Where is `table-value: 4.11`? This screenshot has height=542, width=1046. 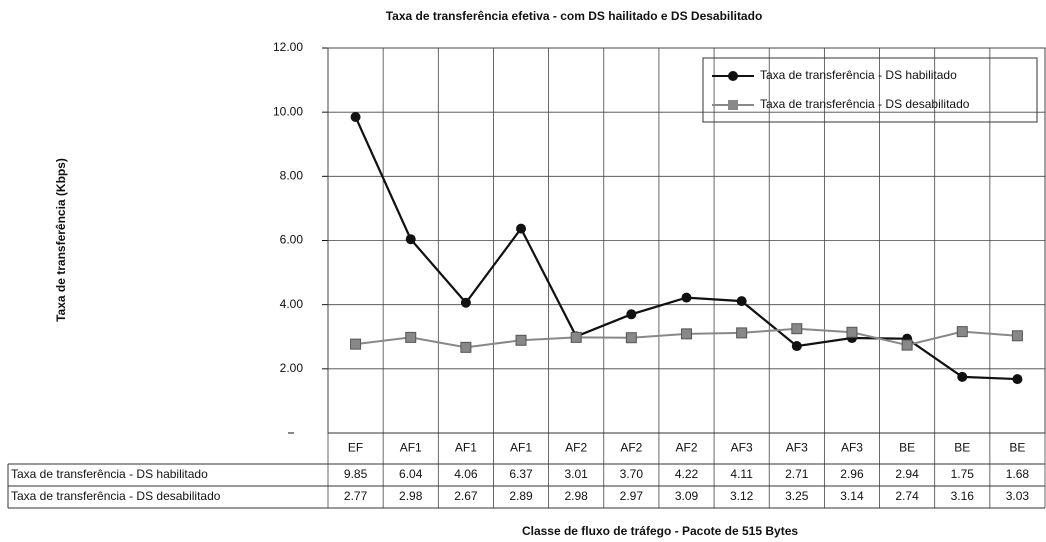
table-value: 4.11 is located at coordinates (741, 474).